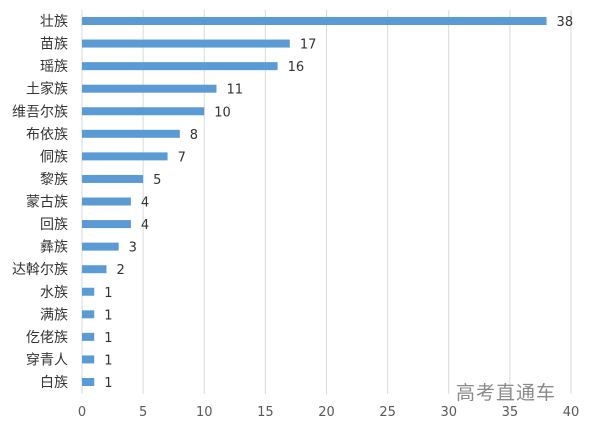 The width and height of the screenshot is (594, 432). Describe the element at coordinates (182, 157) in the screenshot. I see `data-label: 7` at that location.